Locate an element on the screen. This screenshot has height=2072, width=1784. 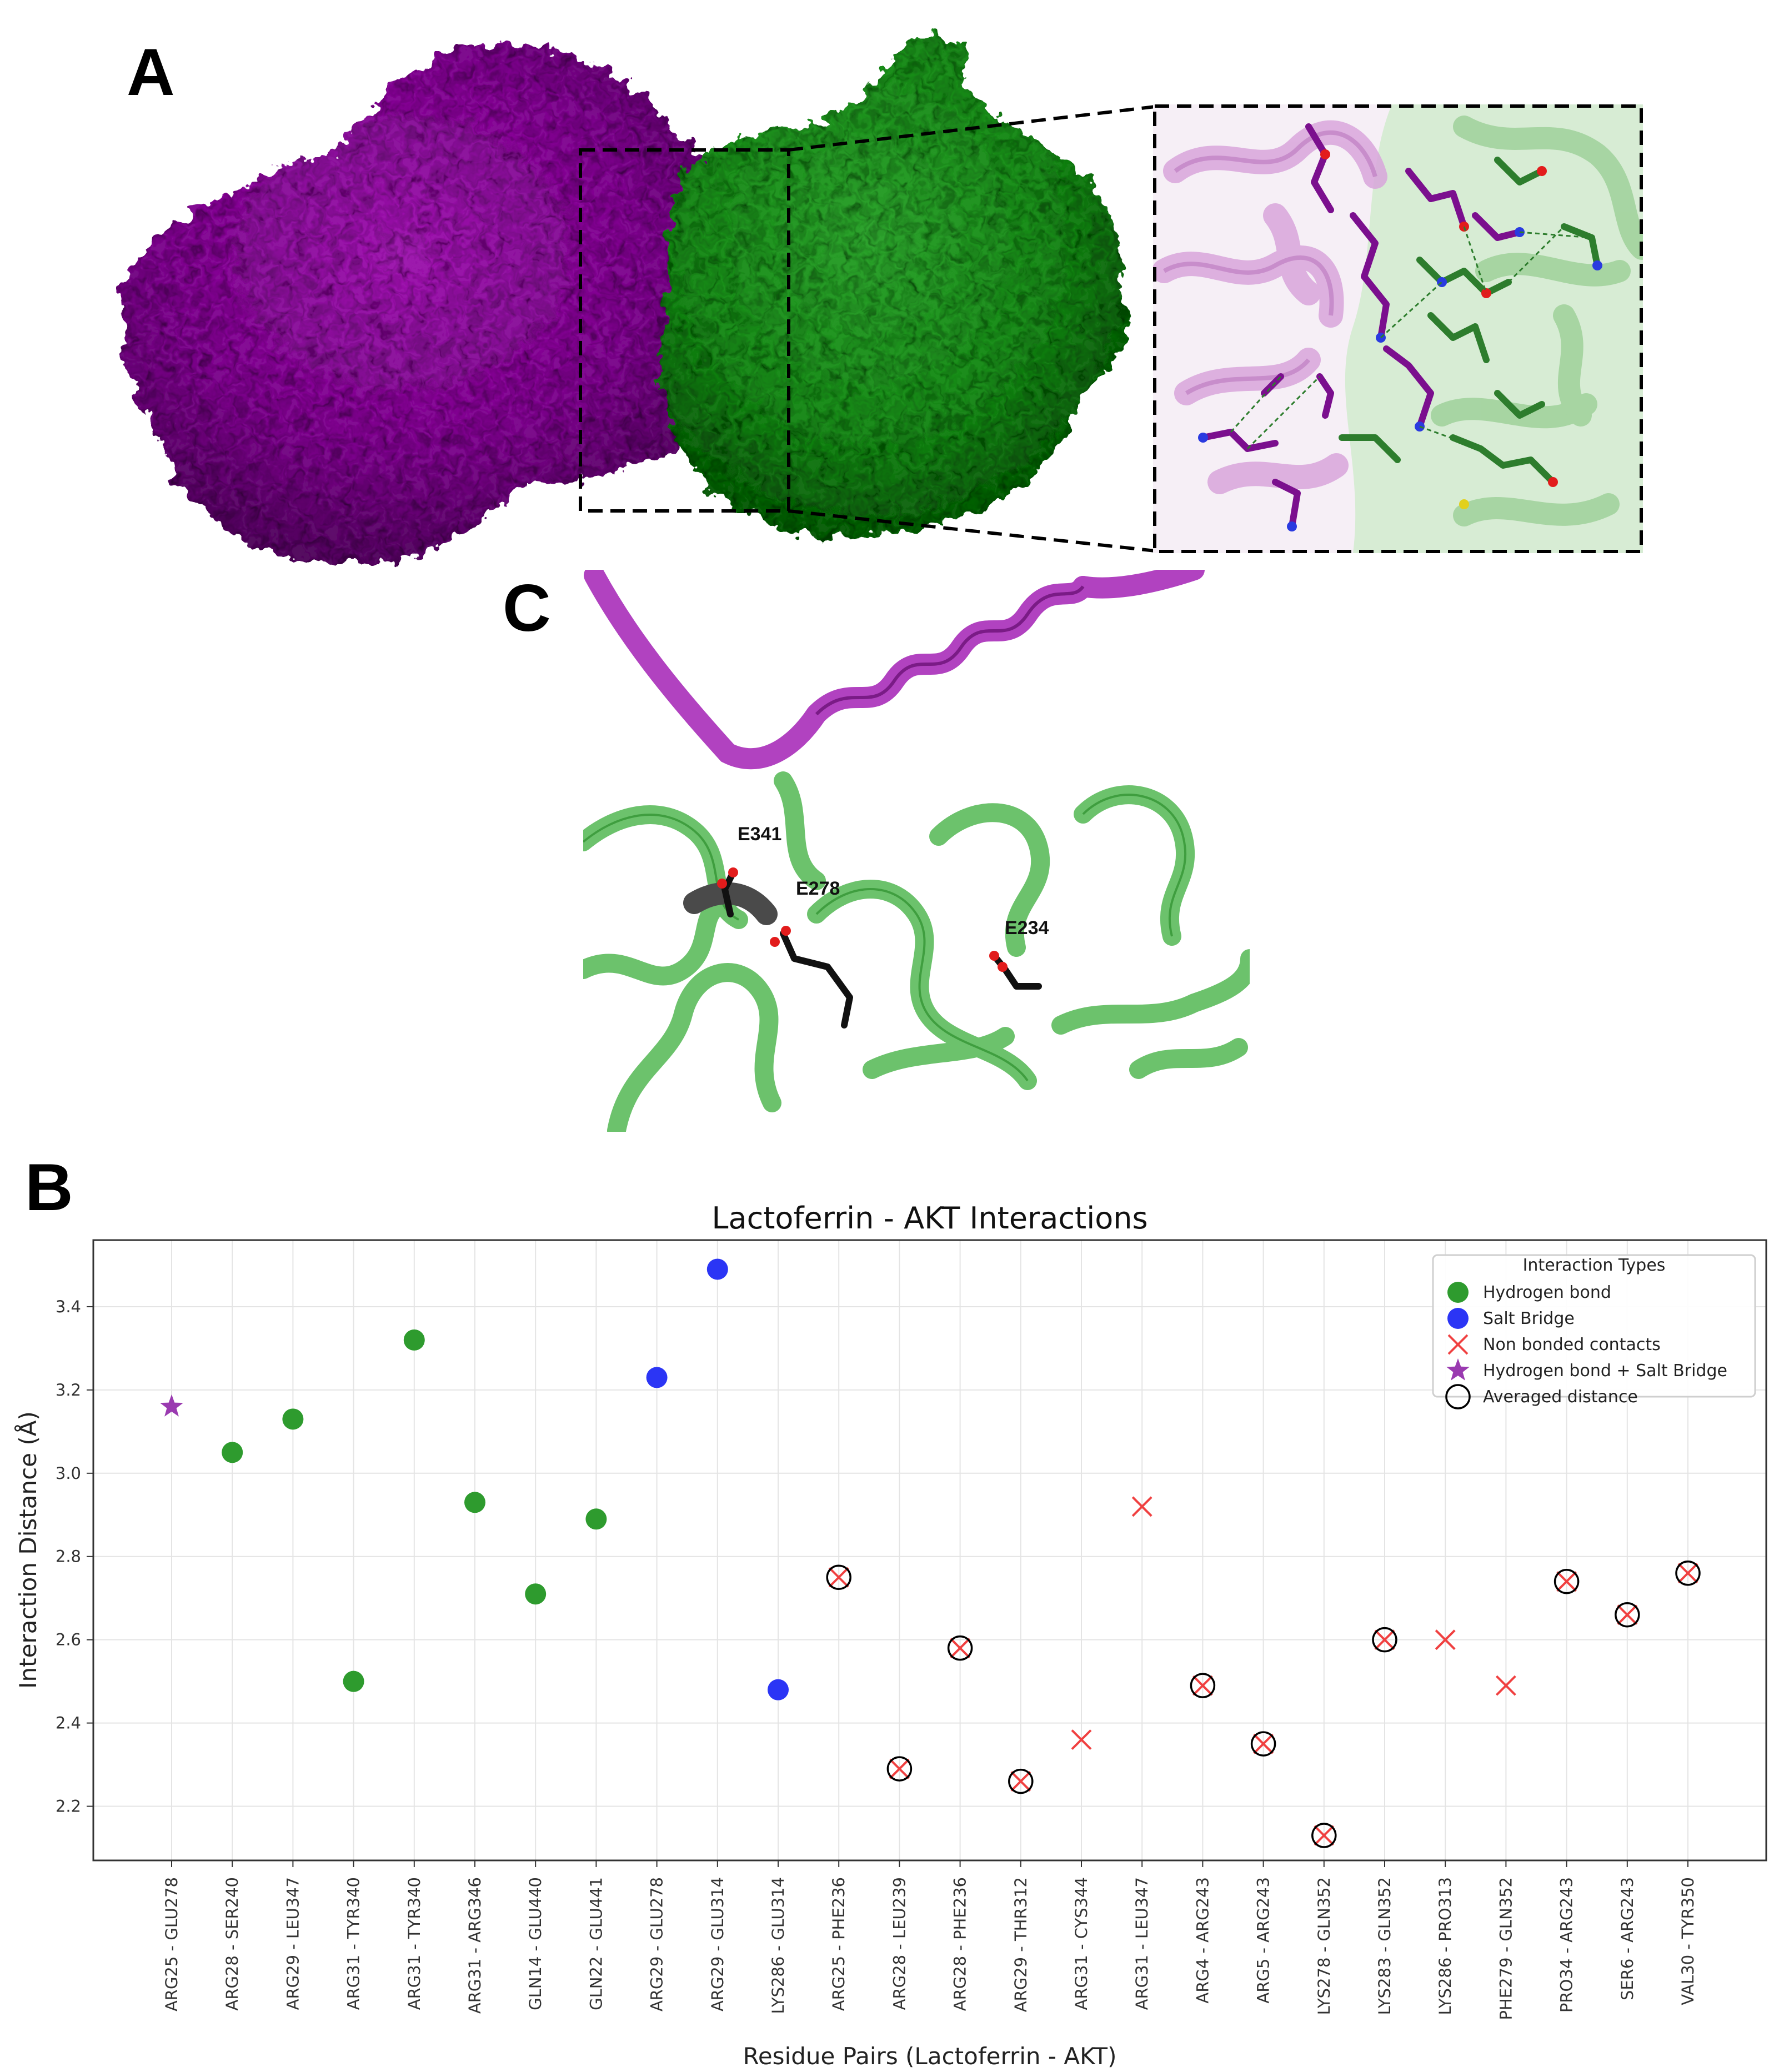
panel-c-cartoon-image: E341 E278 E234 is located at coordinates (916, 851).